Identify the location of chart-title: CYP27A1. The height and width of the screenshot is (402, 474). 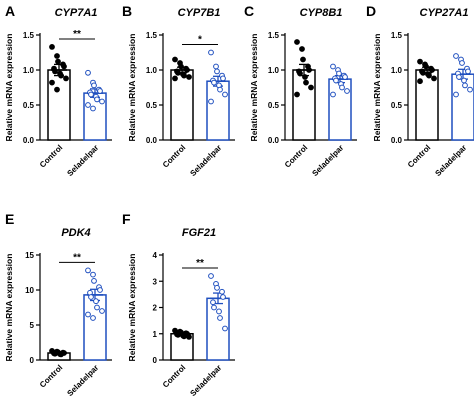
(444, 13).